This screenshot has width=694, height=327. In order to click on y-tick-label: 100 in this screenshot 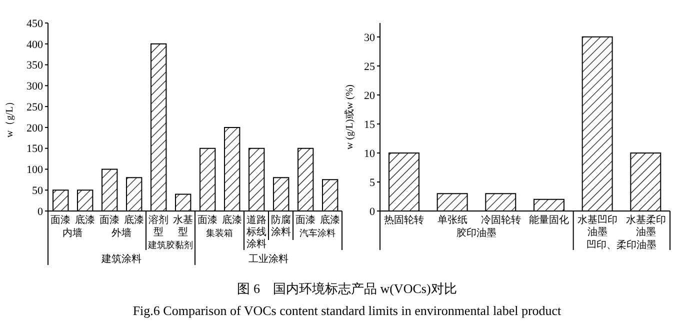, I will do `click(35, 170)`.